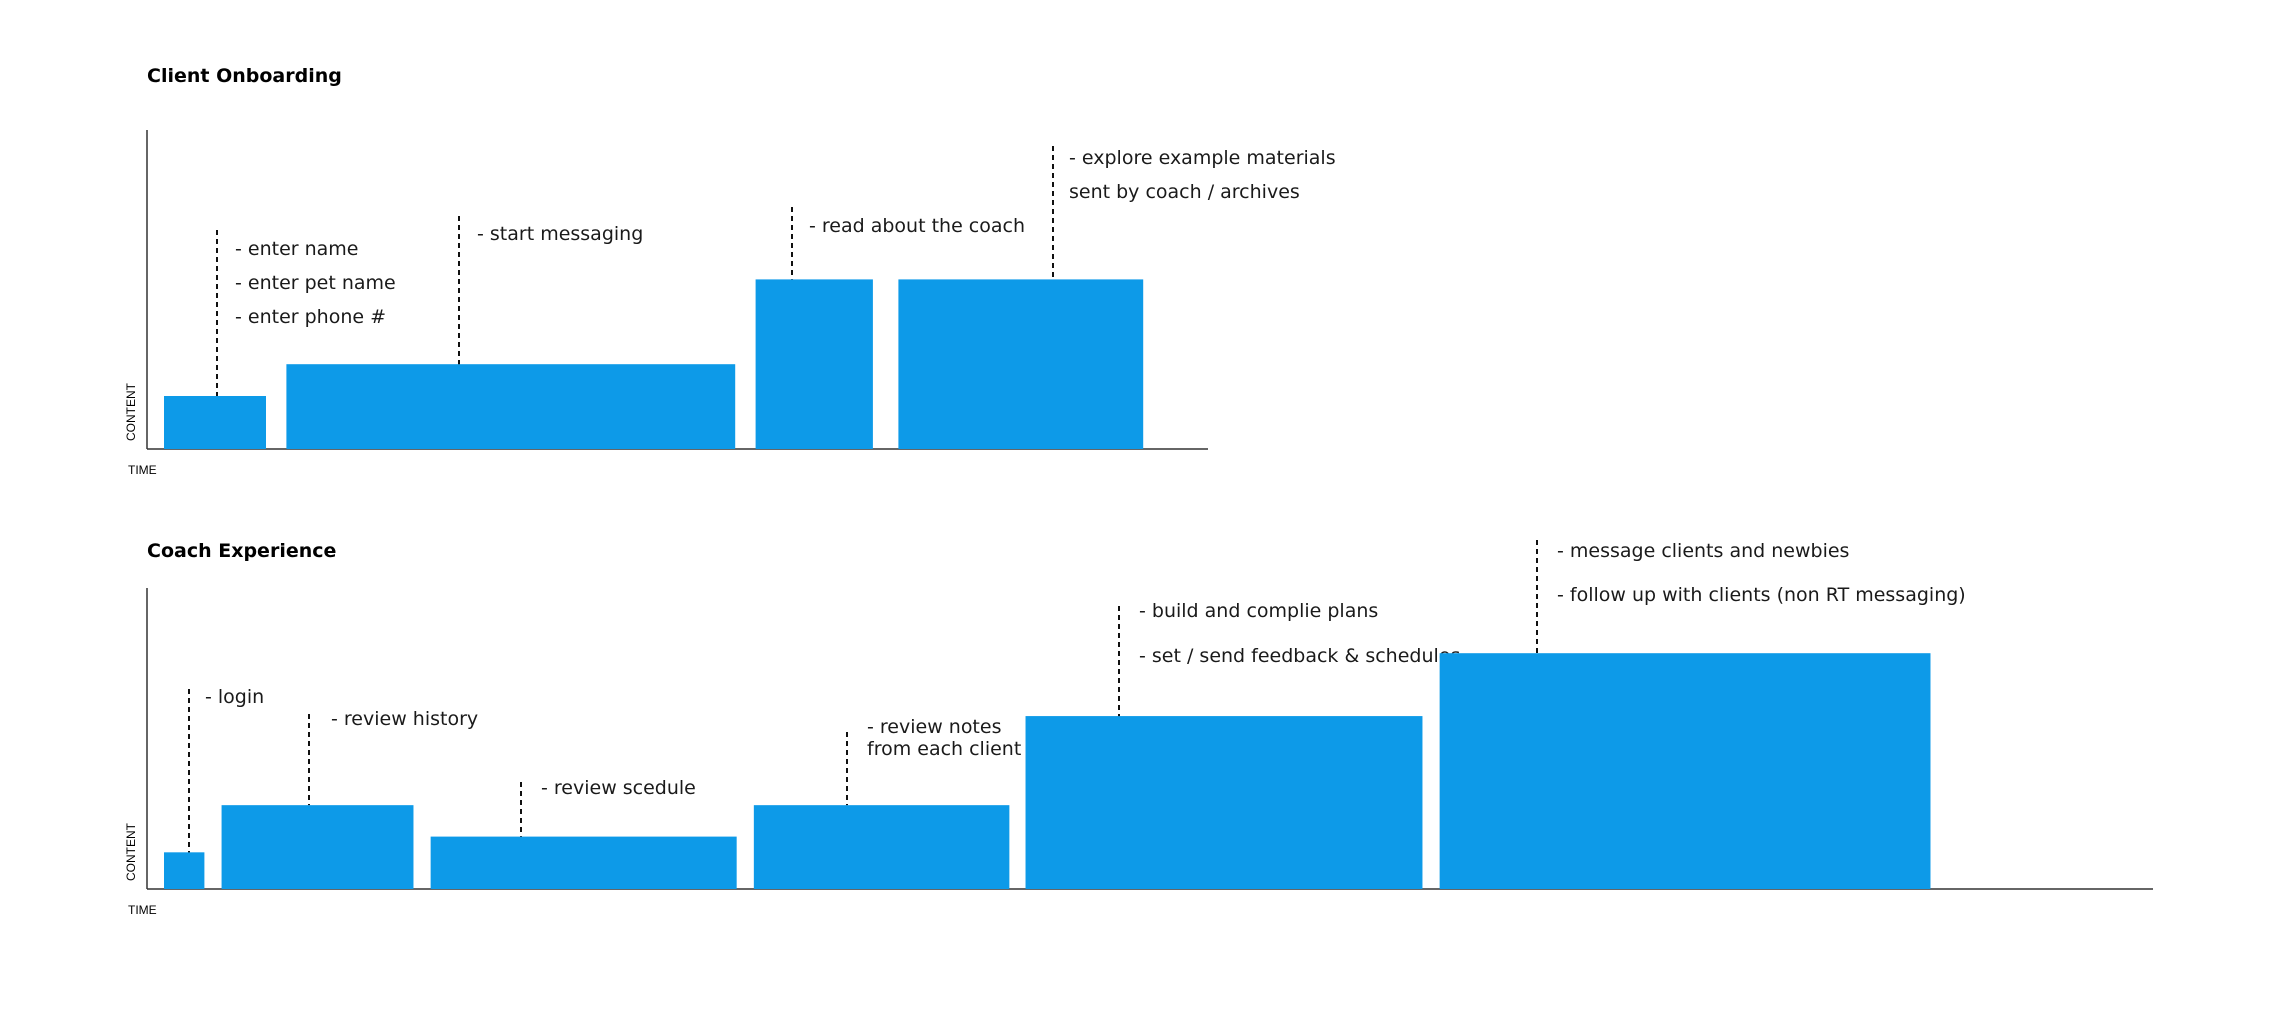 This screenshot has height=1024, width=2275. Describe the element at coordinates (917, 226) in the screenshot. I see `annotation-text: - read about the coach` at that location.